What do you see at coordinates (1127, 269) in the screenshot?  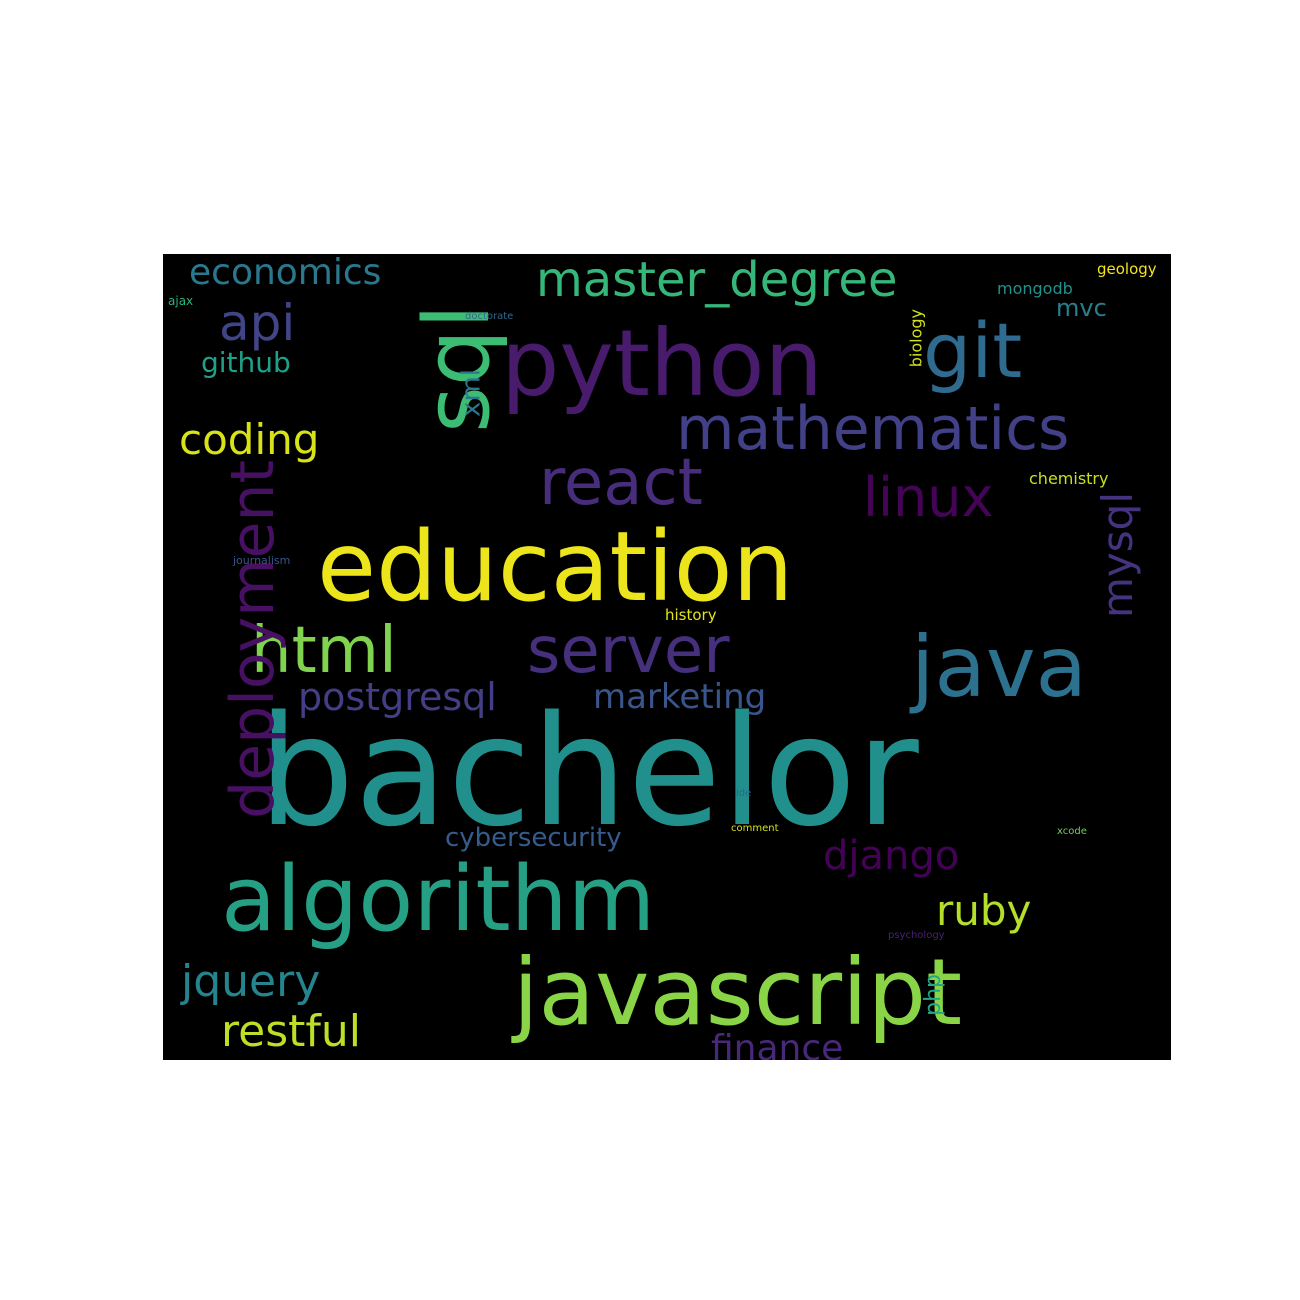 I see `word-geology: geology` at bounding box center [1127, 269].